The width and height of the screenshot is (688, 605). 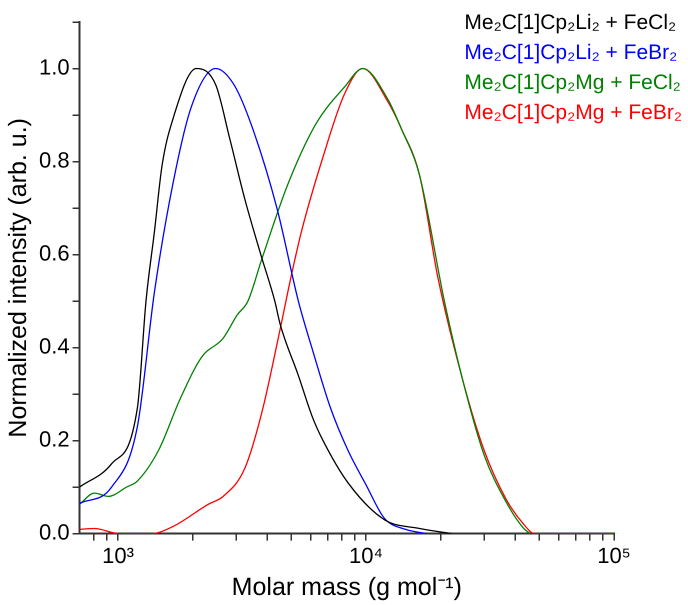 What do you see at coordinates (366, 555) in the screenshot?
I see `x-tick-label: 10⁴` at bounding box center [366, 555].